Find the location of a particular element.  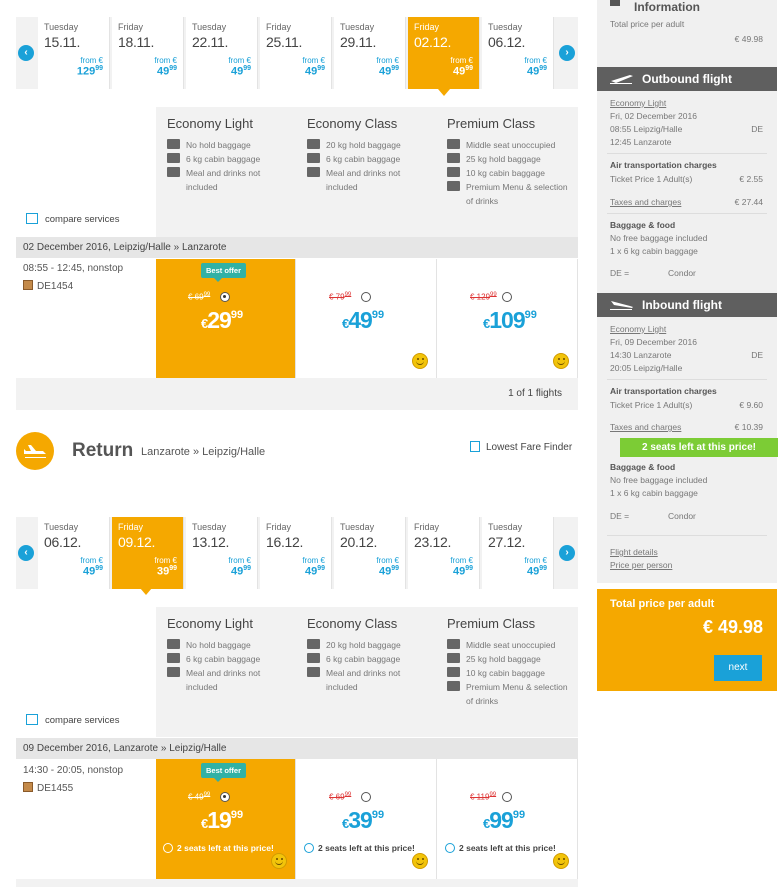

inbound-flight-header: Inbound flight is located at coordinates (687, 305).